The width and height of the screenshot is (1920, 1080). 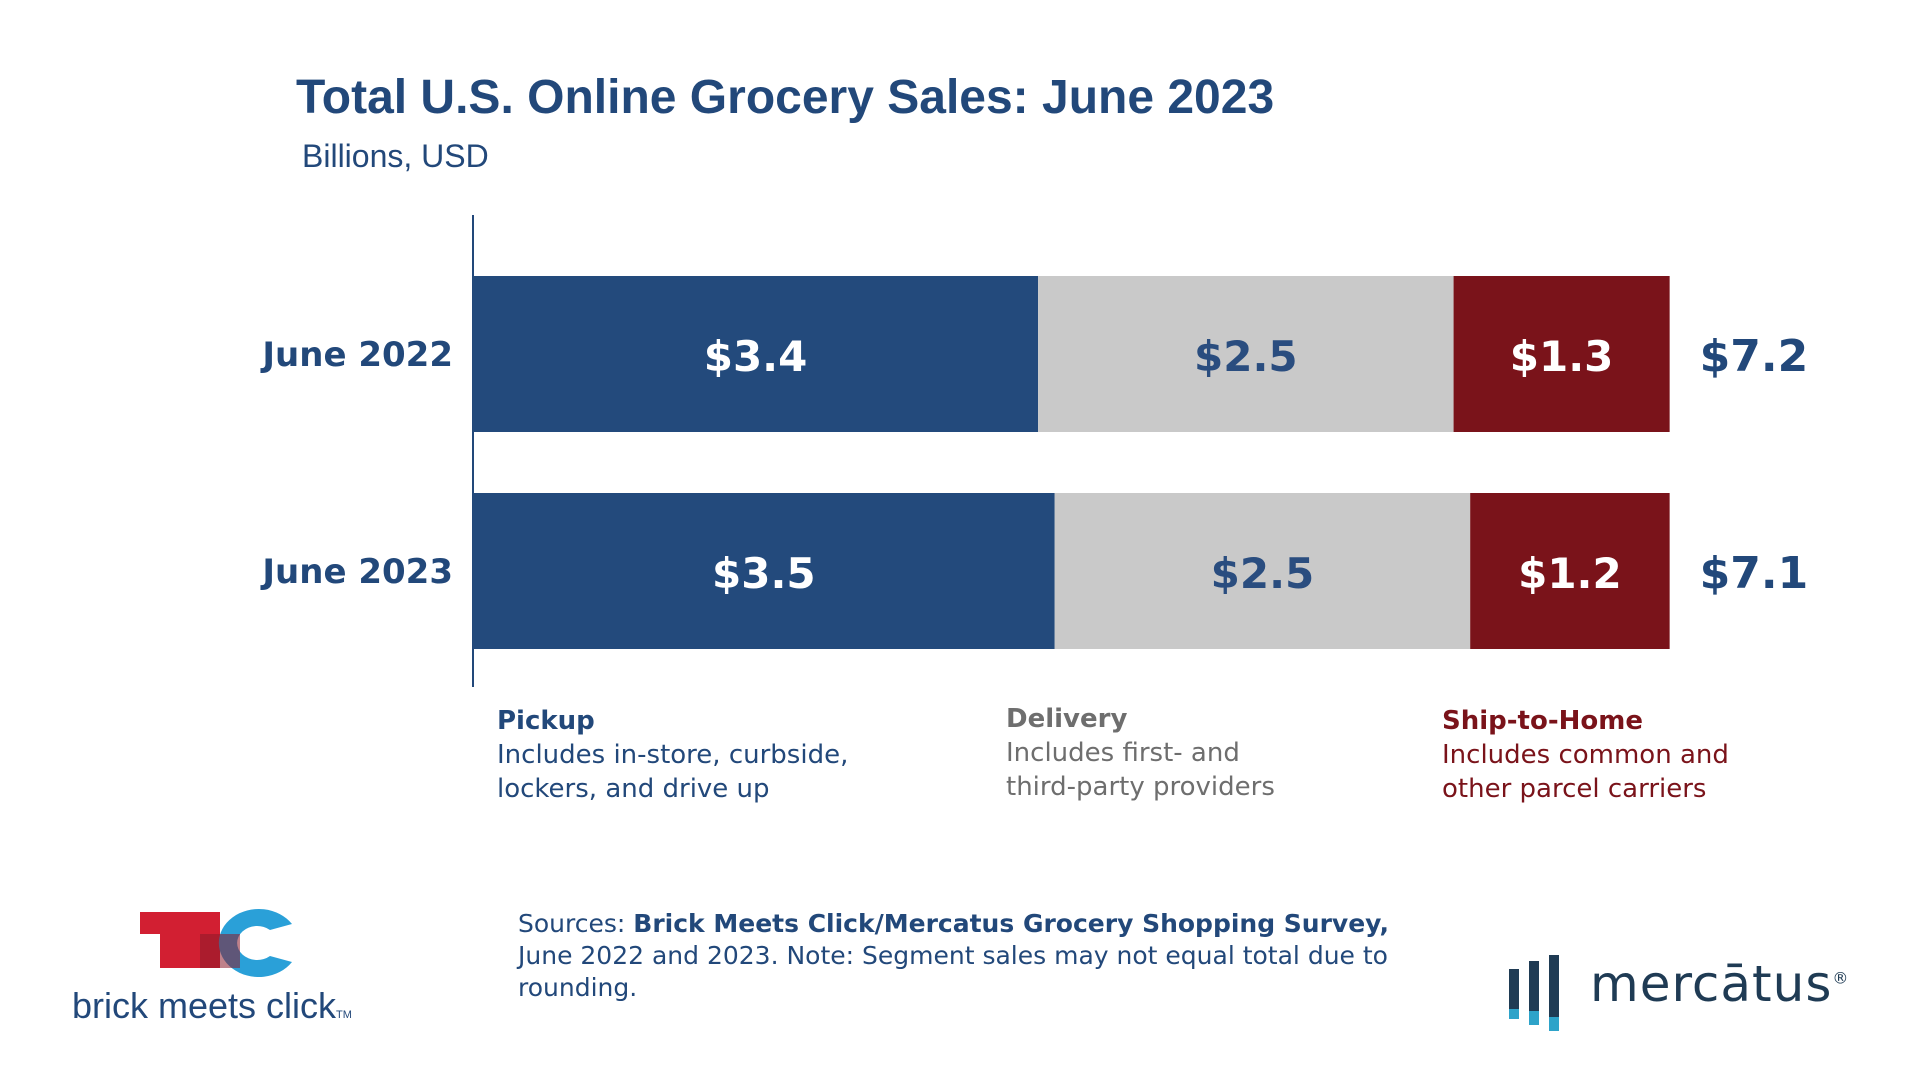 I want to click on legend-pickup-title: Pickup, so click(x=546, y=721).